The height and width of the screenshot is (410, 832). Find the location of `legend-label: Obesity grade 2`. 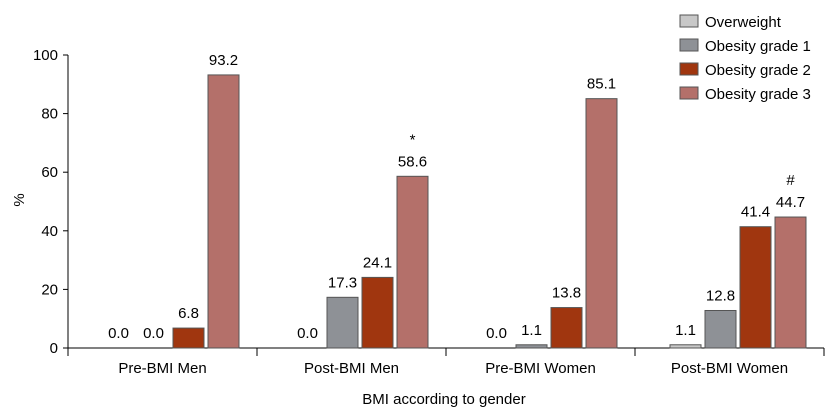

legend-label: Obesity grade 2 is located at coordinates (758, 70).